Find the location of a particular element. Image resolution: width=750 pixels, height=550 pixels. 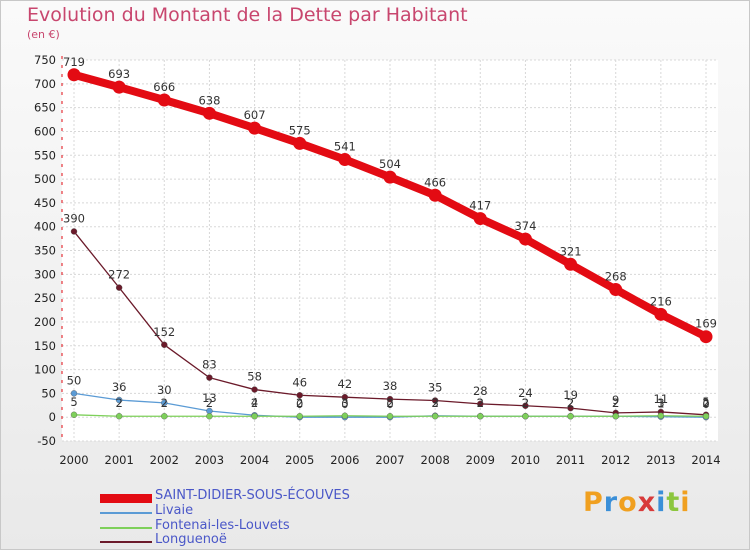

x-tick-label: 2013 is located at coordinates (660, 460).